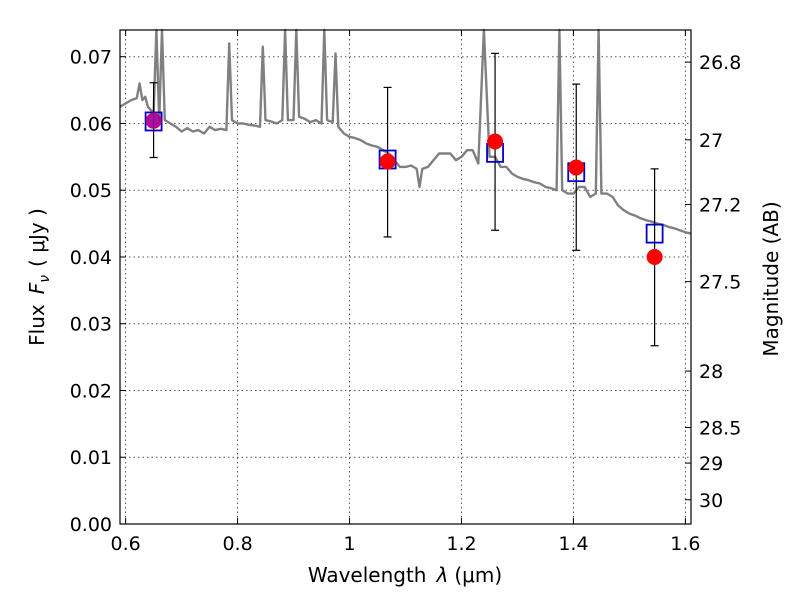 This screenshot has width=800, height=600. I want to click on y-axis-label-text: Flux, so click(37, 325).